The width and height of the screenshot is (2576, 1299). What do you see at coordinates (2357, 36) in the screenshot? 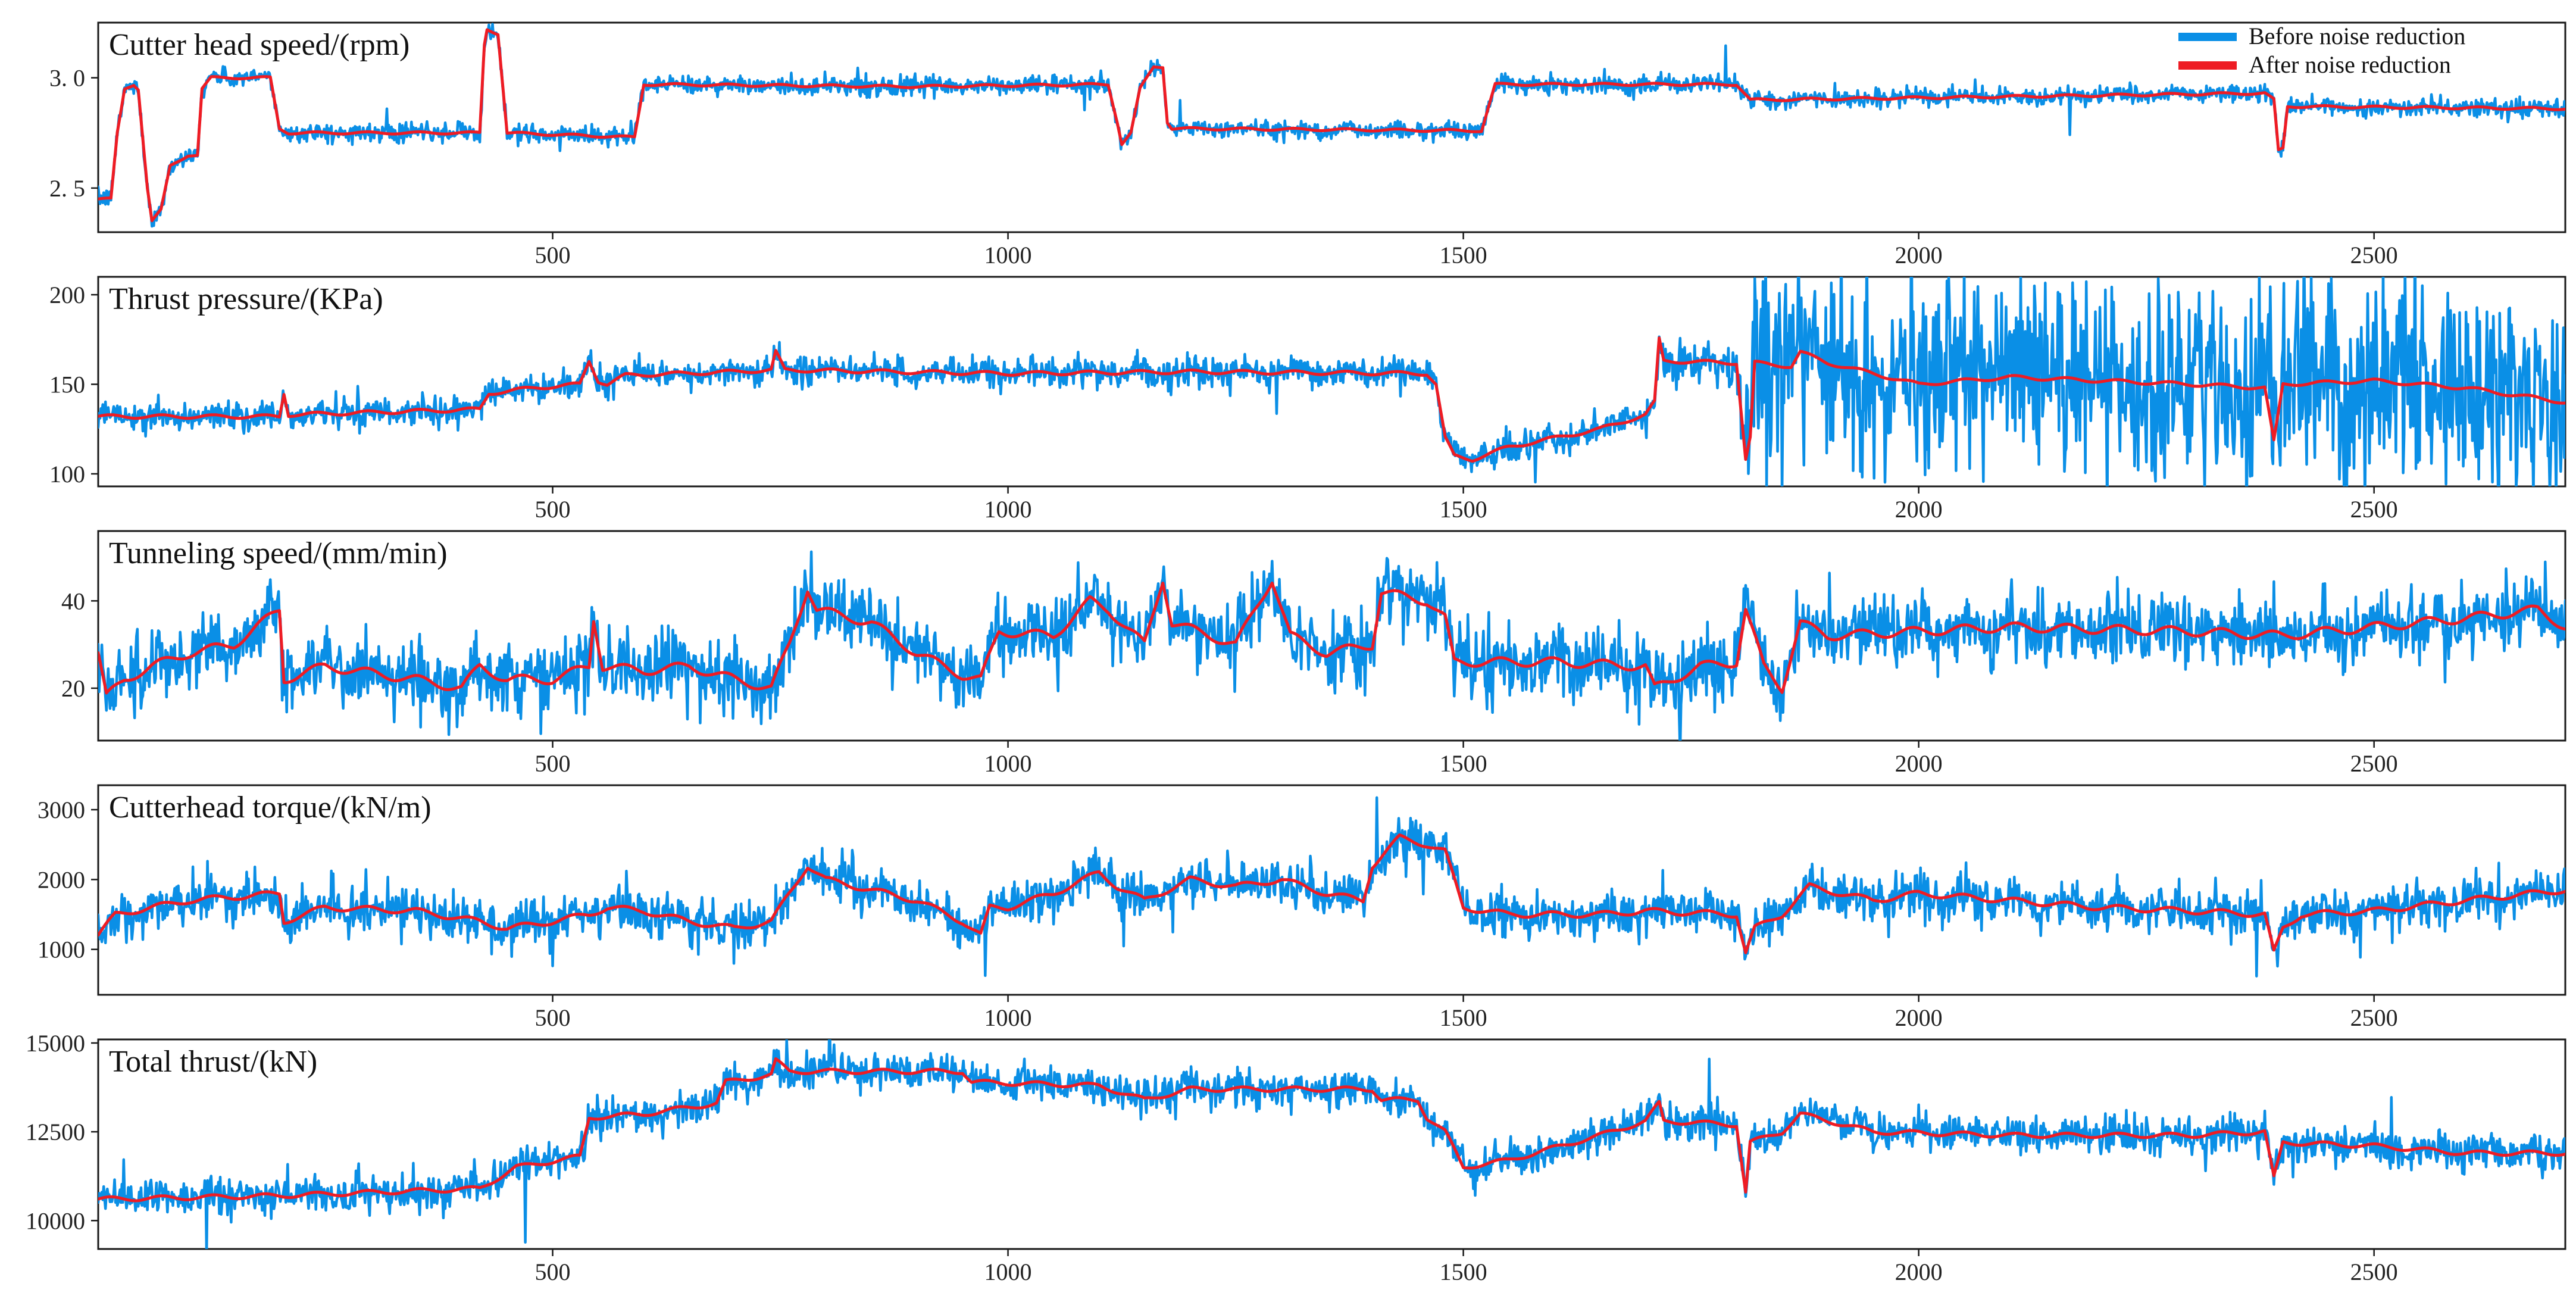
I see `legend-label-before: Before noise reduction` at bounding box center [2357, 36].